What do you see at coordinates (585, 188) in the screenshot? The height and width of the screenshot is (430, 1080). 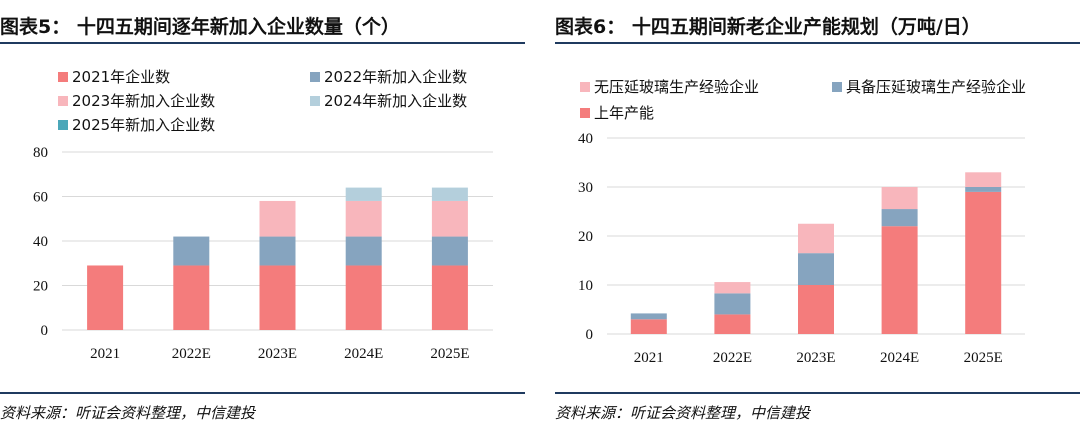 I see `y-tick-label: 30` at bounding box center [585, 188].